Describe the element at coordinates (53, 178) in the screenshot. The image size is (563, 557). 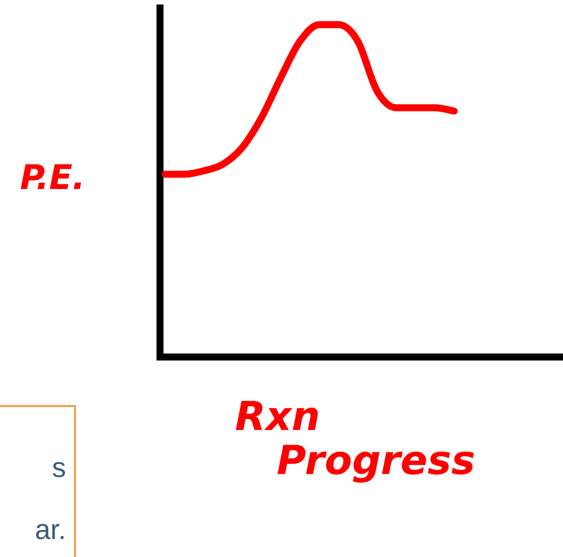
I see `y-axis-title: P.E.` at that location.